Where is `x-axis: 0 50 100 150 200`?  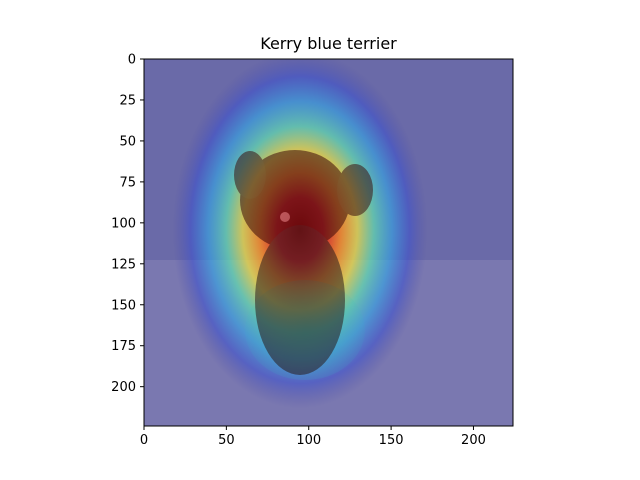 x-axis: 0 50 100 150 200 is located at coordinates (313, 437).